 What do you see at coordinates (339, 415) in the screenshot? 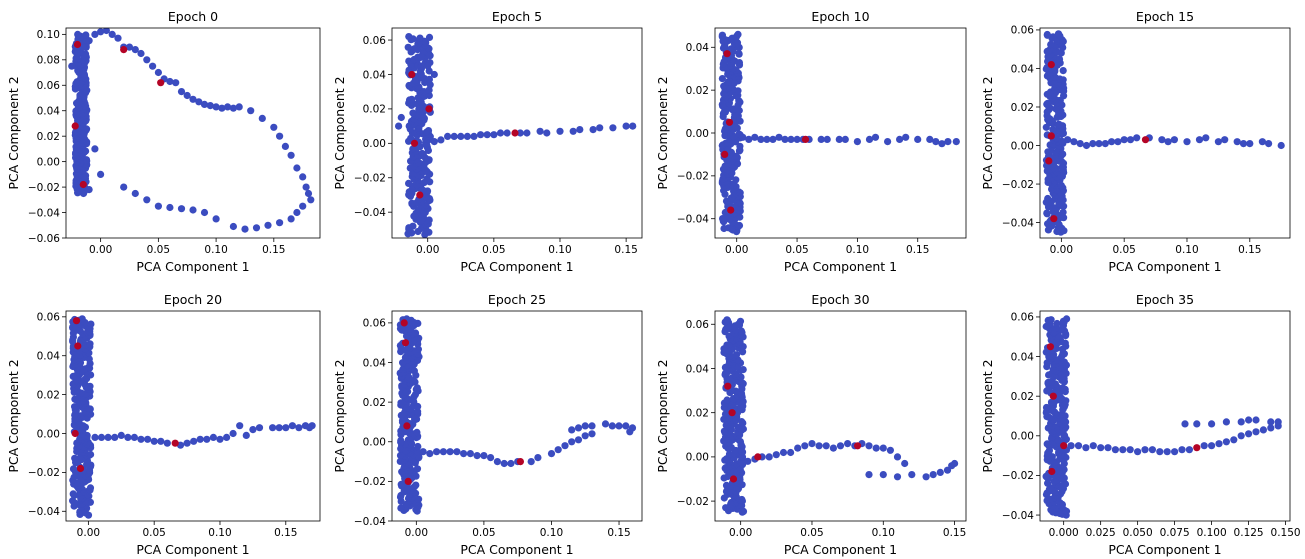
I see `y-axis-label: PCA Component 2` at bounding box center [339, 415].